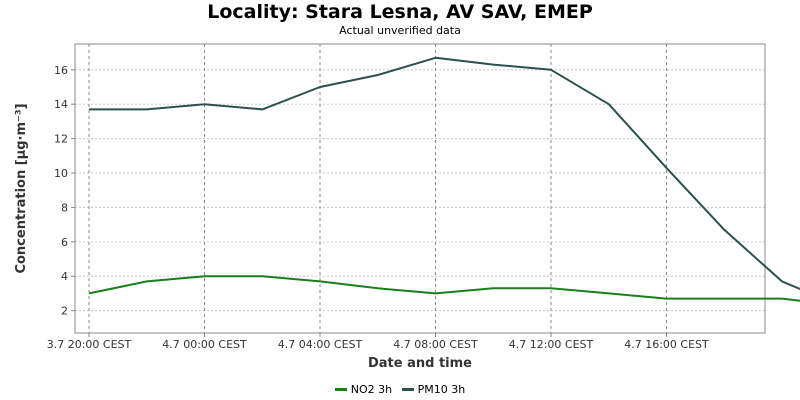 Image resolution: width=800 pixels, height=400 pixels. Describe the element at coordinates (64, 242) in the screenshot. I see `y-tick-label: 6` at that location.